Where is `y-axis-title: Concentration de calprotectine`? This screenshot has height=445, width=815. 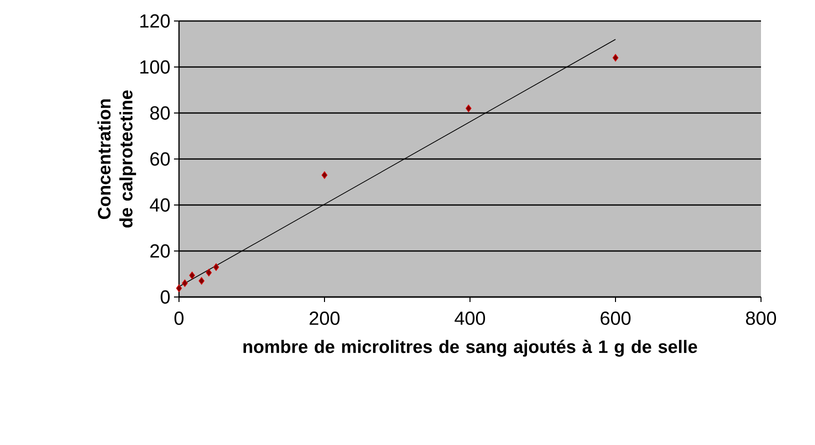
y-axis-title: Concentration de calprotectine is located at coordinates (116, 159).